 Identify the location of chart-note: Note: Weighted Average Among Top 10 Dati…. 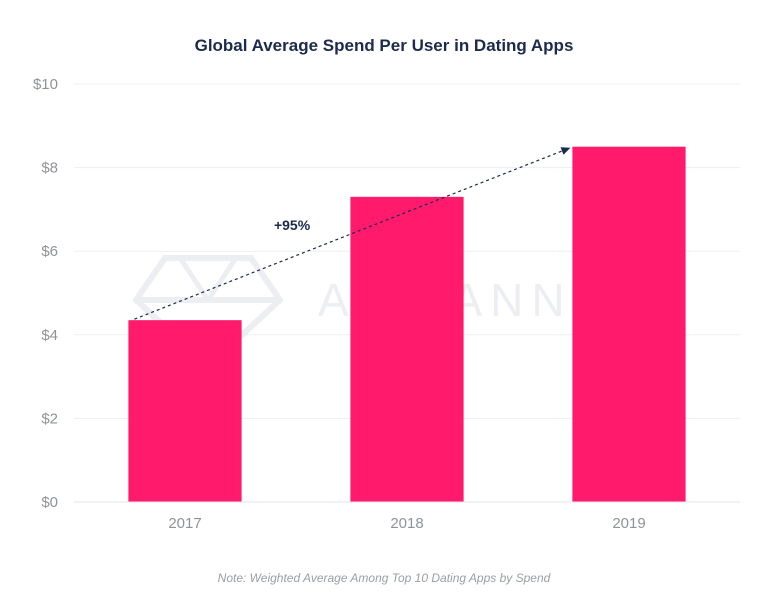
(384, 578).